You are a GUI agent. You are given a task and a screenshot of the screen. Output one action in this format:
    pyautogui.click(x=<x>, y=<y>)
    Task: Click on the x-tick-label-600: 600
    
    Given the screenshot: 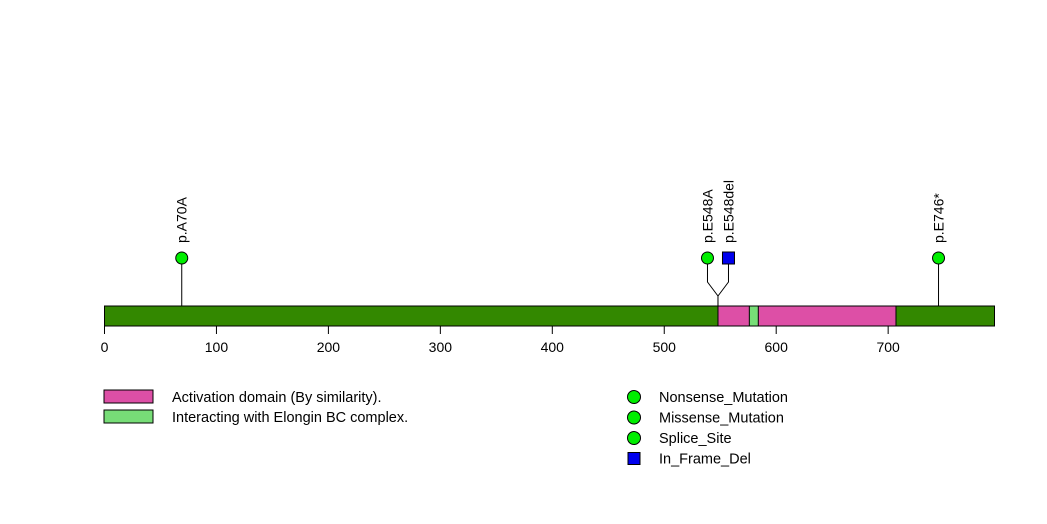 What is the action you would take?
    pyautogui.click(x=777, y=347)
    